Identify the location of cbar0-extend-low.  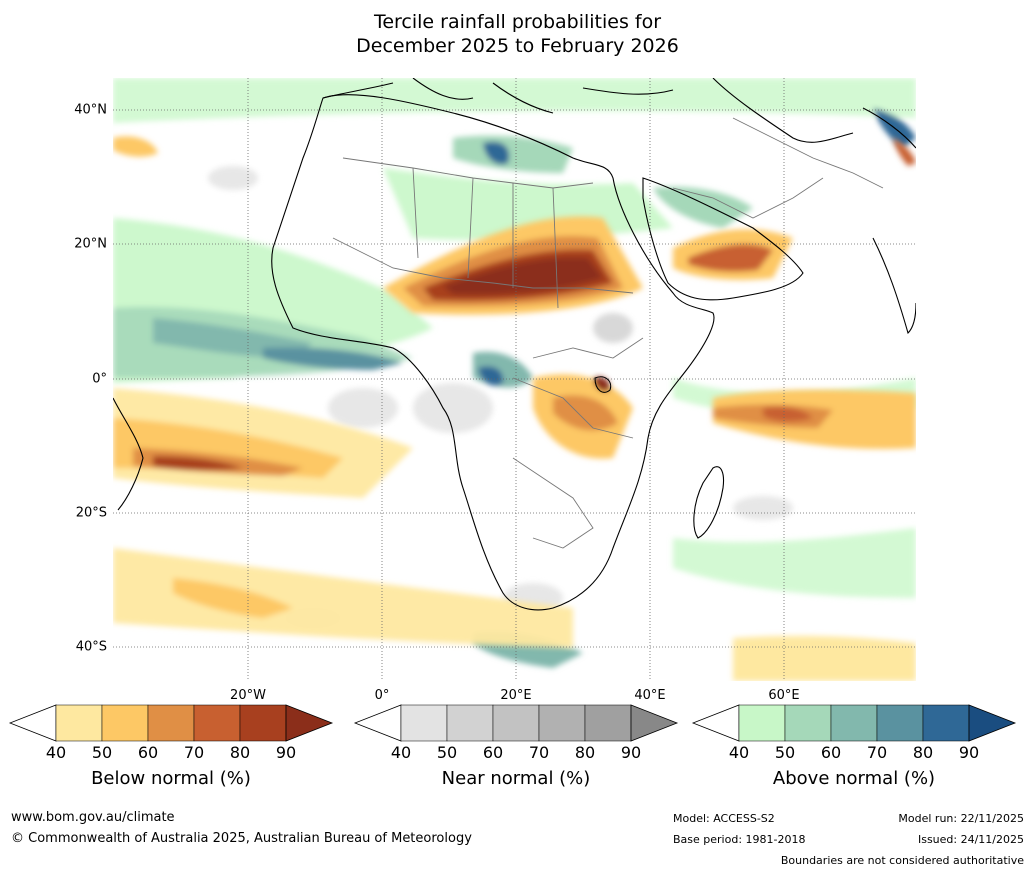
(32, 723).